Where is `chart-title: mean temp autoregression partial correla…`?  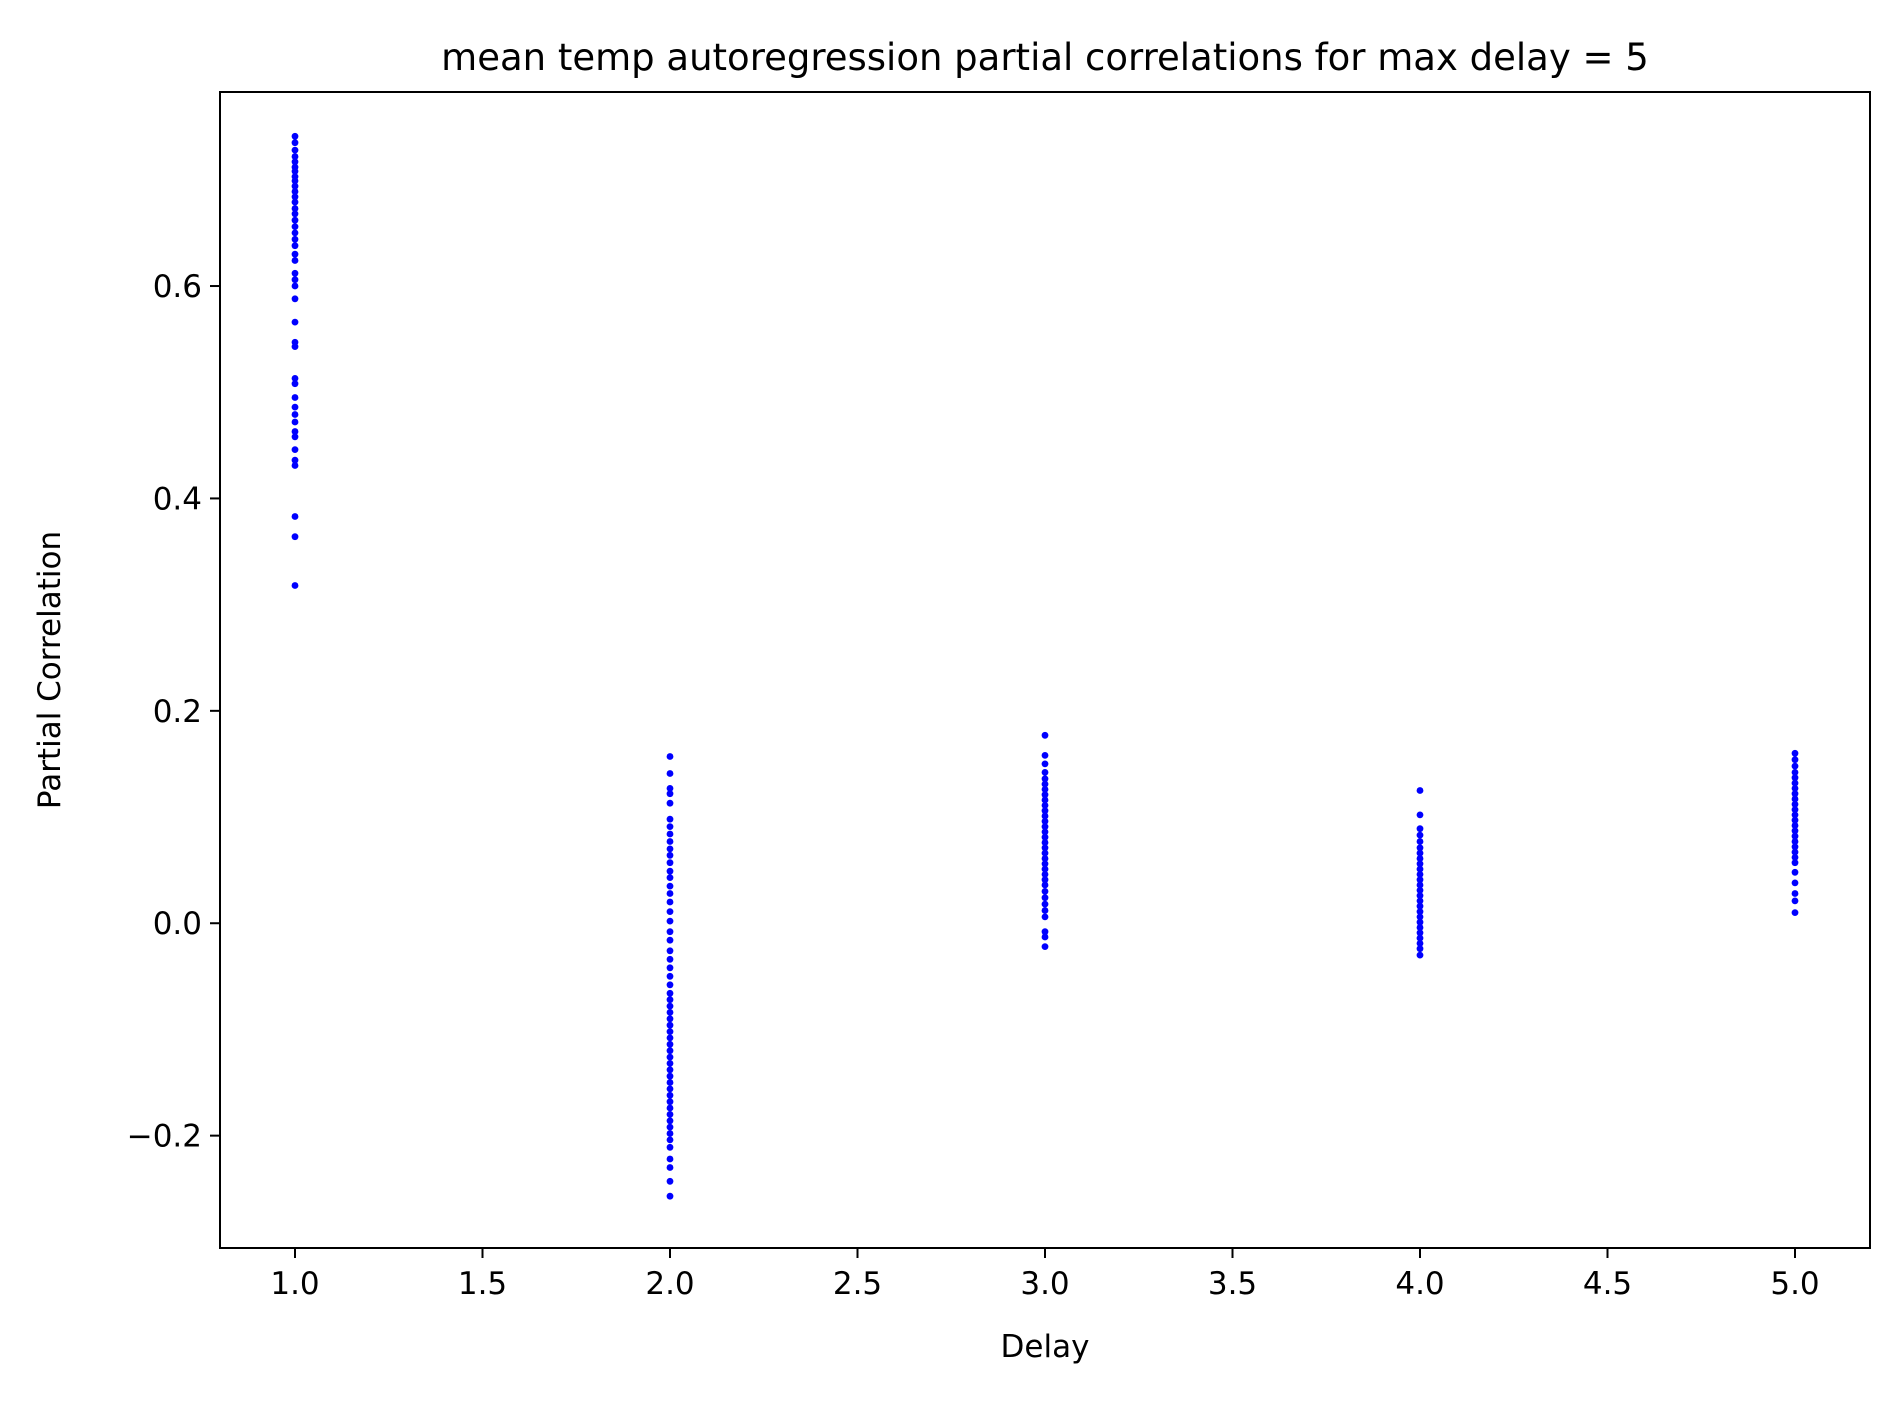 chart-title: mean temp autoregression partial correla… is located at coordinates (1045, 57).